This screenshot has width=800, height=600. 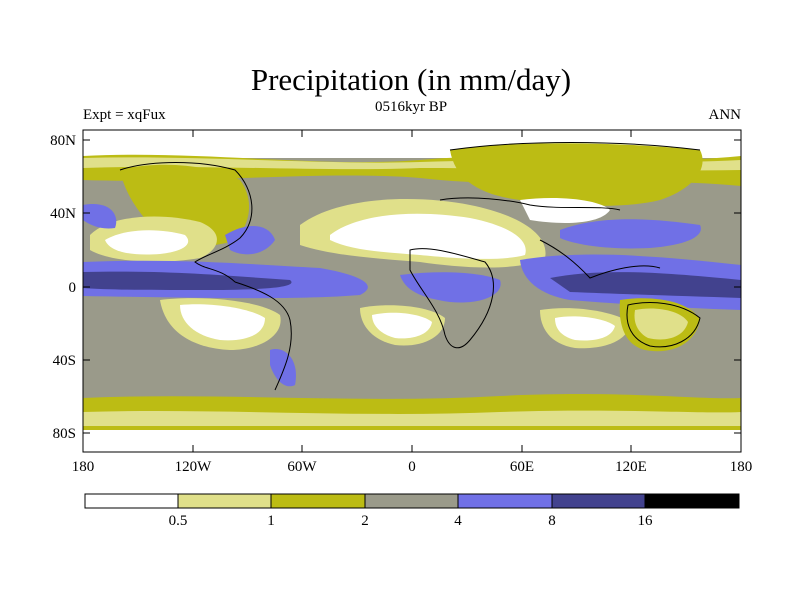 What do you see at coordinates (187, 280) in the screenshot?
I see `itcz-pacific-core` at bounding box center [187, 280].